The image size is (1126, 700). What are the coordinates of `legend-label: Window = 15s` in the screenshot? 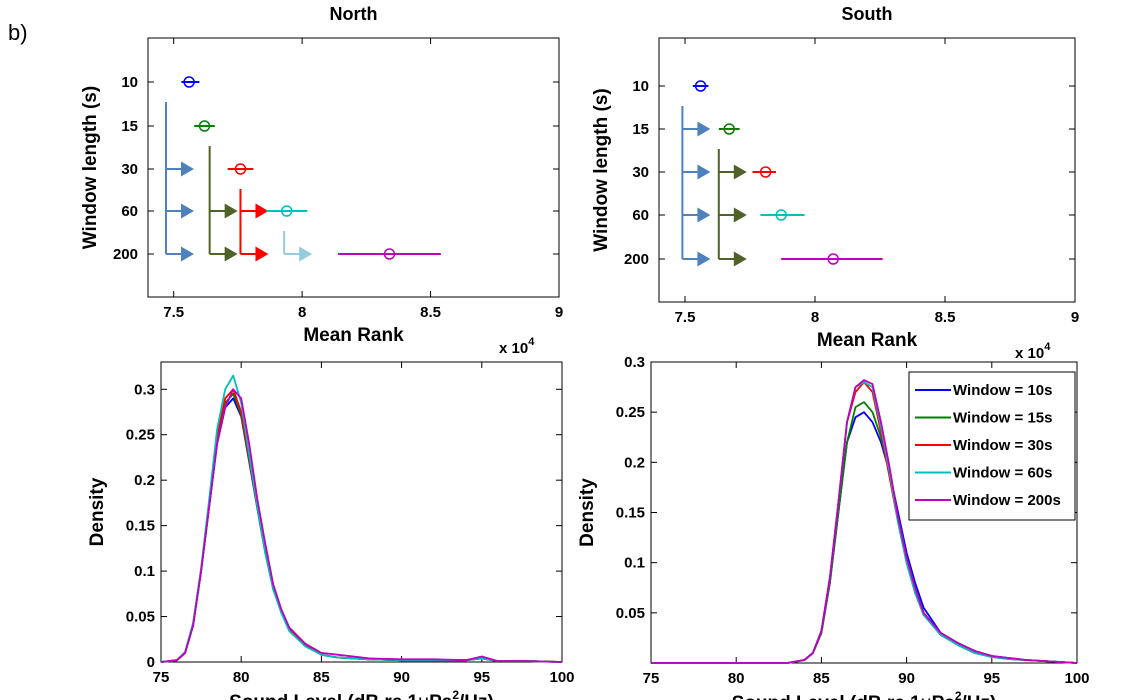 It's located at (1002, 418).